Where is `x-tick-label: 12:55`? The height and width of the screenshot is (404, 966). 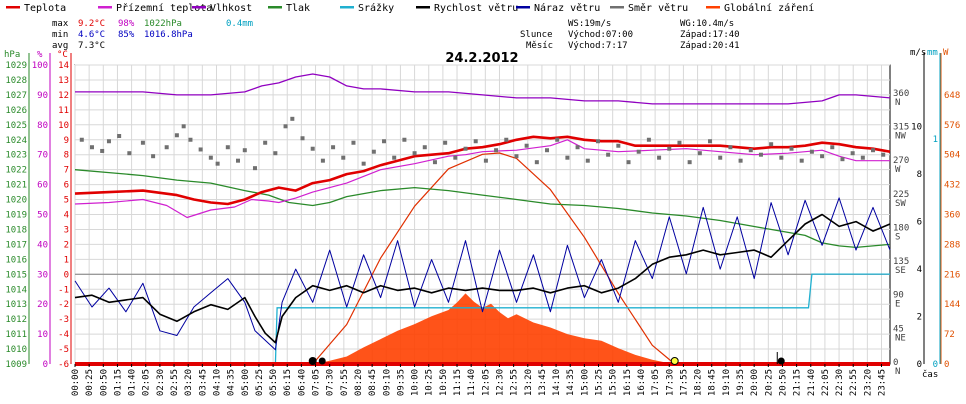
x-tick-label: 12:55 is located at coordinates (515, 382).